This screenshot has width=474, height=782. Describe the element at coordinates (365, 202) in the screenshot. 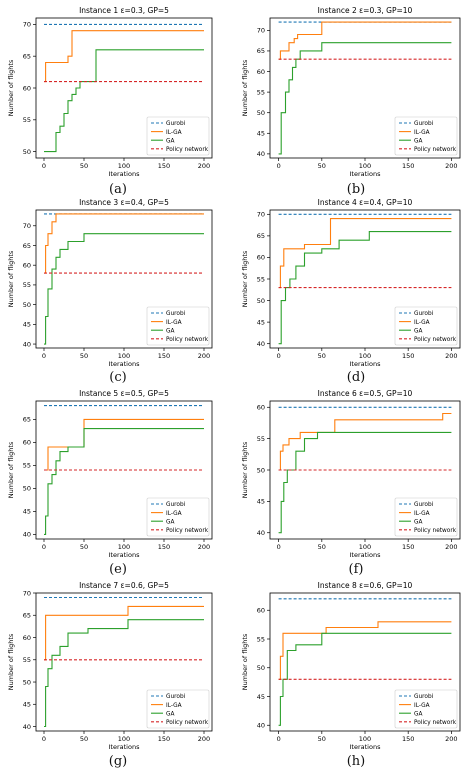

I see `chart-title: Instance 4 ε=0.4, GP=10` at that location.